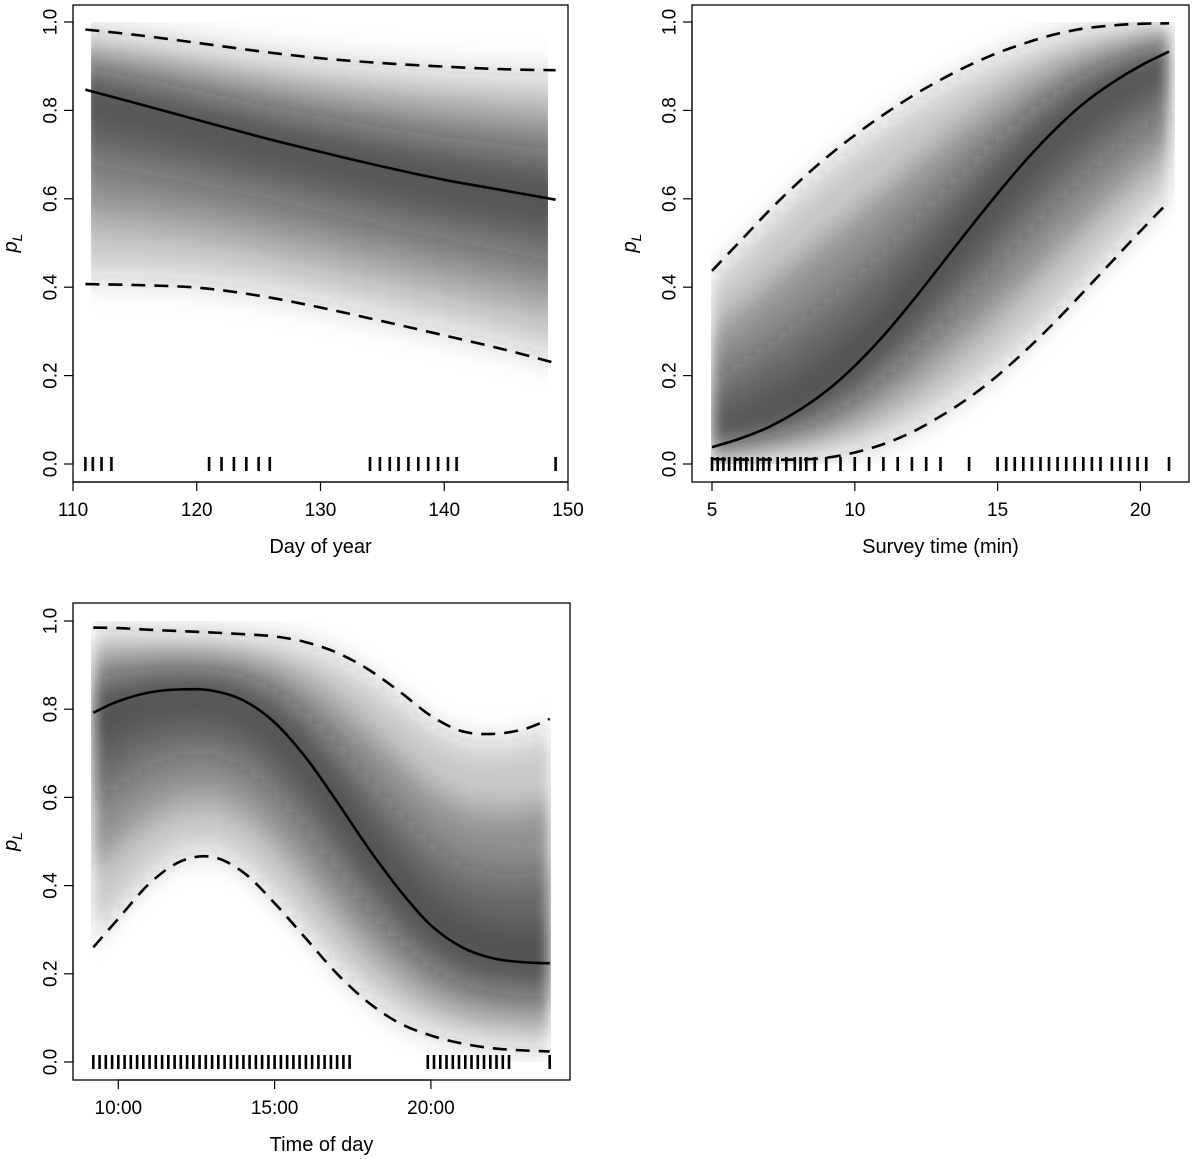  What do you see at coordinates (1140, 510) in the screenshot?
I see `x-tick-label: 20` at bounding box center [1140, 510].